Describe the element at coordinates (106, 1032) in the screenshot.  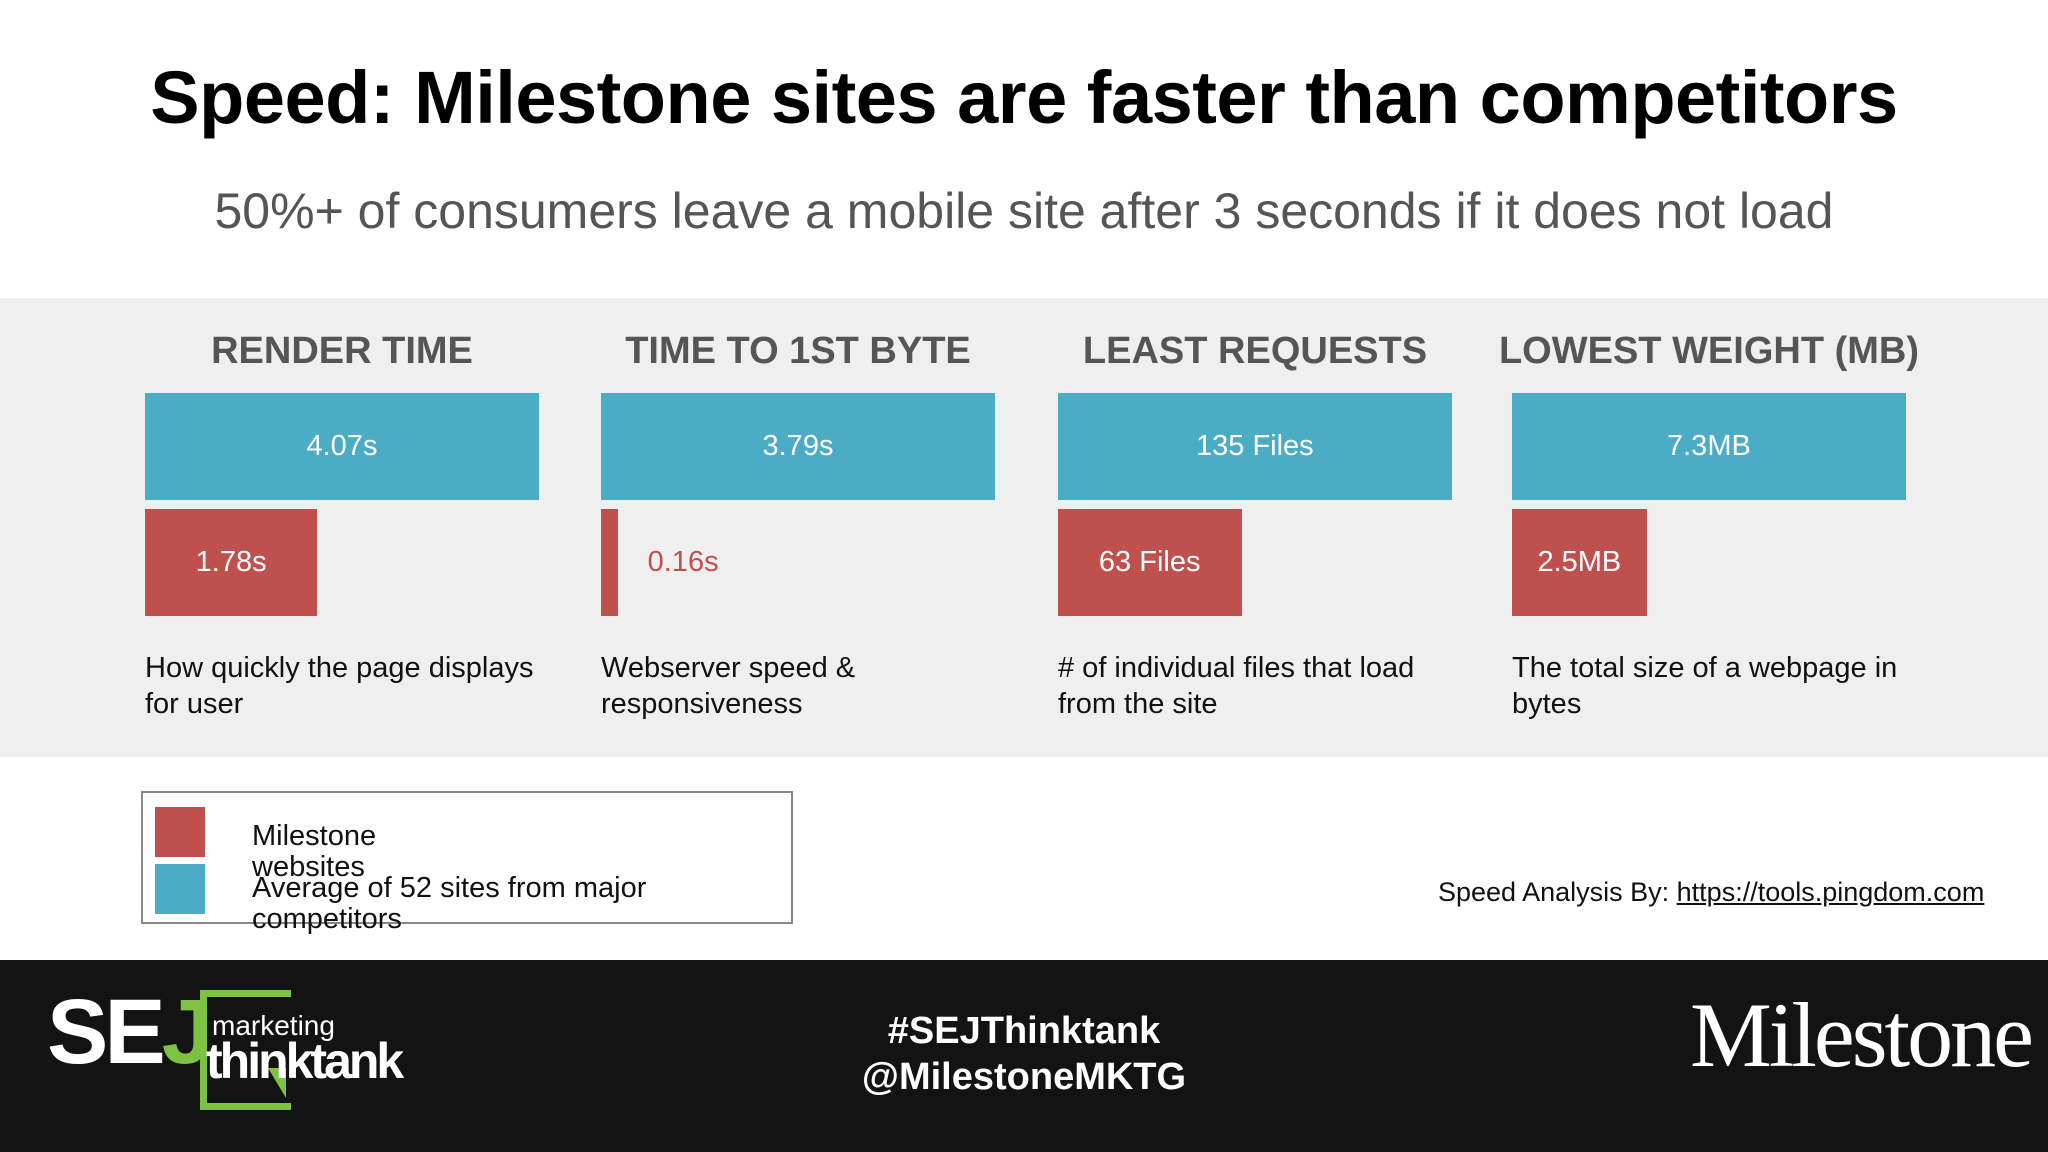
I see `sej-letters: SE` at that location.